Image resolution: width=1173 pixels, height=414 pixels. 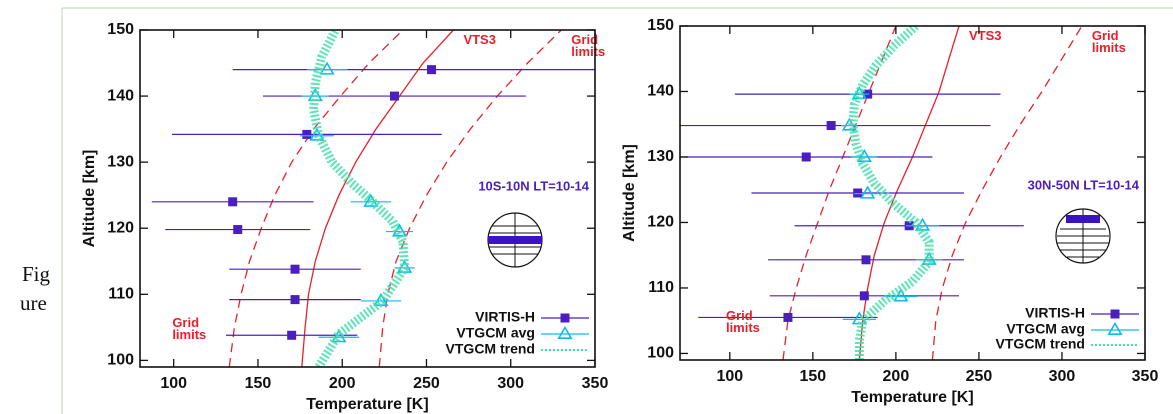 What do you see at coordinates (36, 274) in the screenshot?
I see `figure-label: Fig` at bounding box center [36, 274].